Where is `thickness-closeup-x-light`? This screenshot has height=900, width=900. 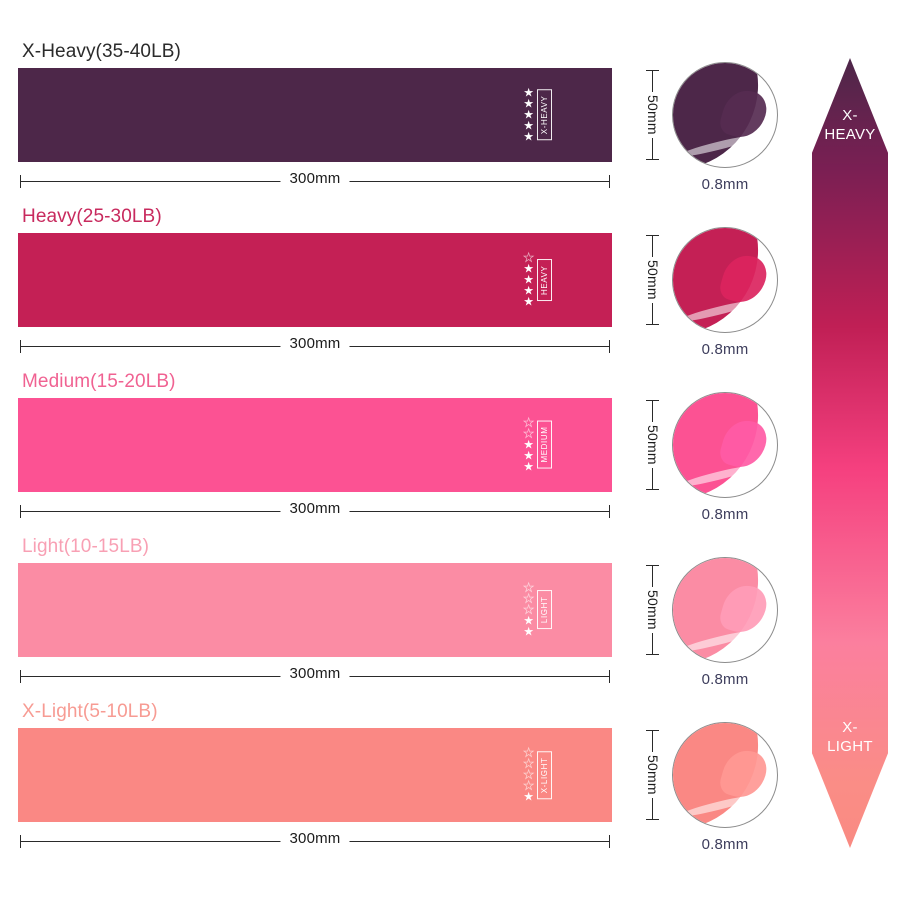 thickness-closeup-x-light is located at coordinates (725, 775).